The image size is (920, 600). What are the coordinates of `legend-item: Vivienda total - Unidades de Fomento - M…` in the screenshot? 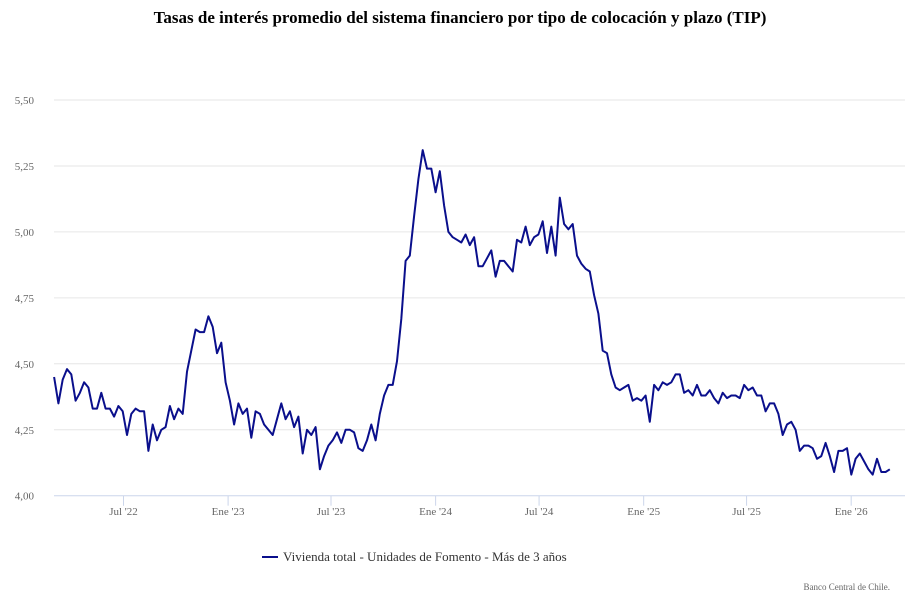 It's located at (414, 557).